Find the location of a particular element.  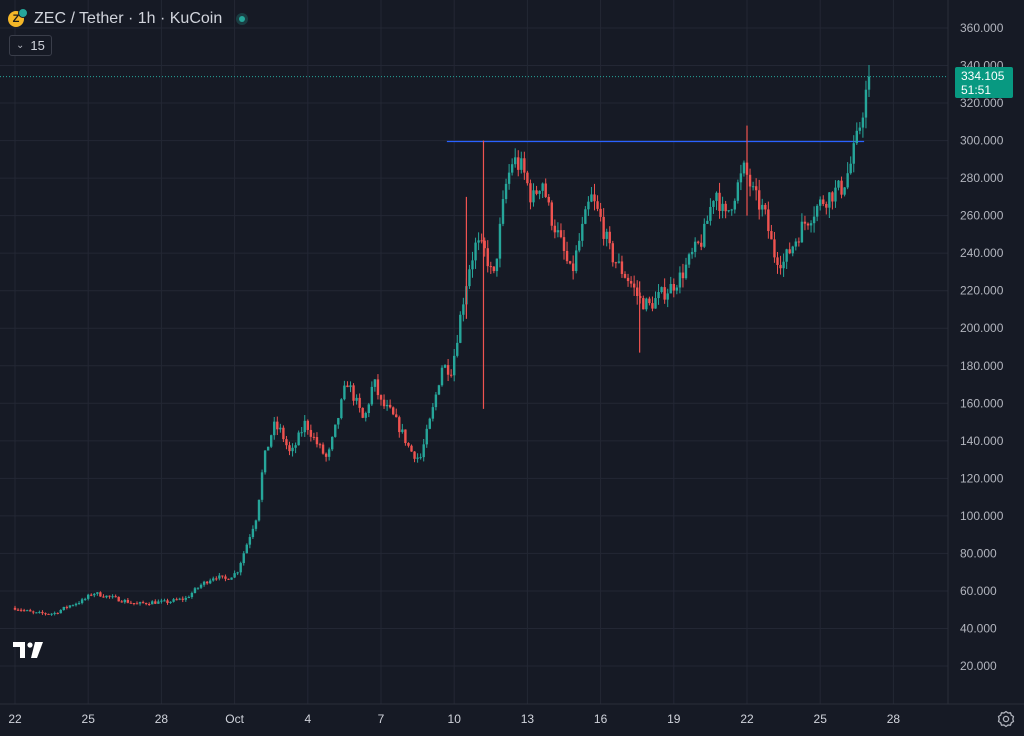

symbol-title: ZEC / Tether · 1h · KuCoin is located at coordinates (128, 18).